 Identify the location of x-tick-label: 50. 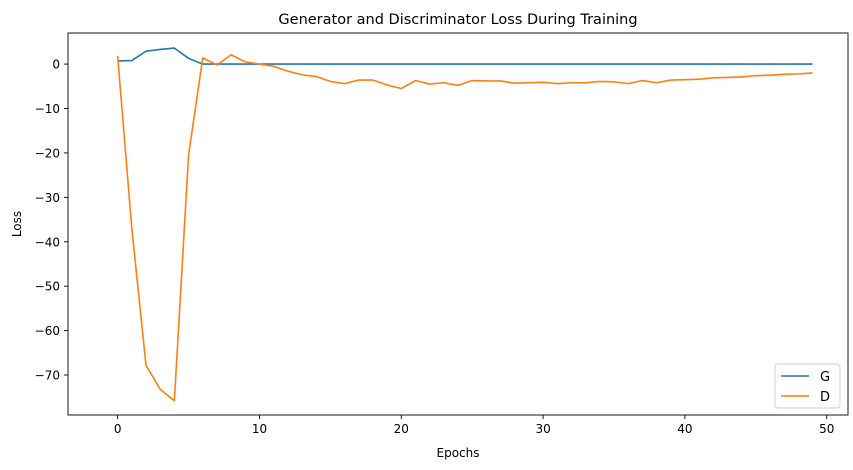
(826, 429).